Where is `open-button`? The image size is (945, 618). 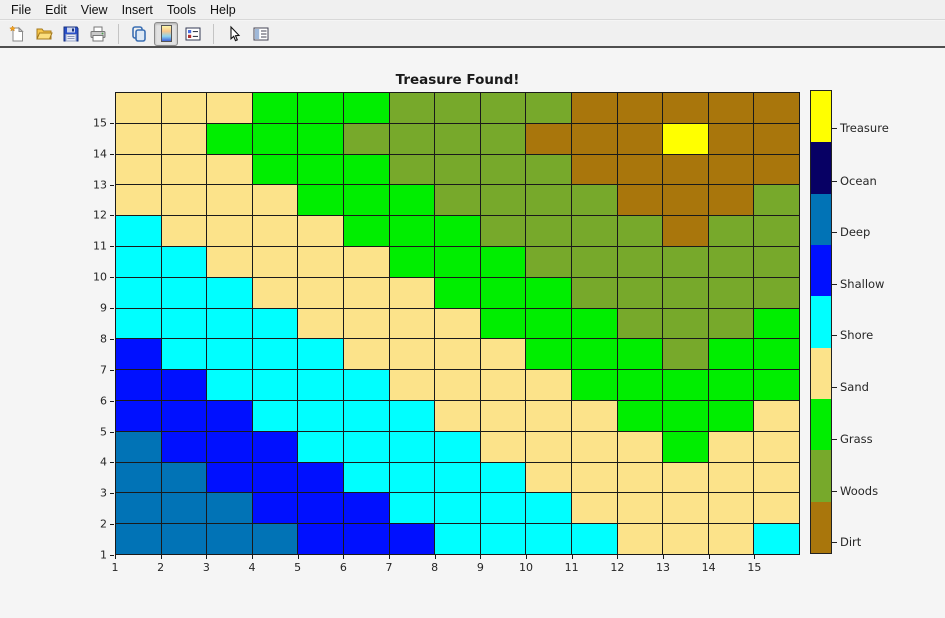
open-button is located at coordinates (44, 34).